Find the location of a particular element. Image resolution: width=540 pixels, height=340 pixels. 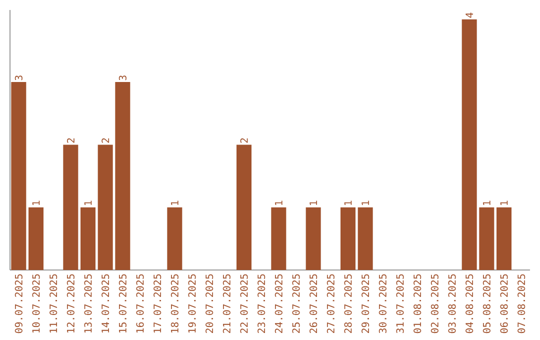

x-tick-label: 11.07.2025 is located at coordinates (54, 303).